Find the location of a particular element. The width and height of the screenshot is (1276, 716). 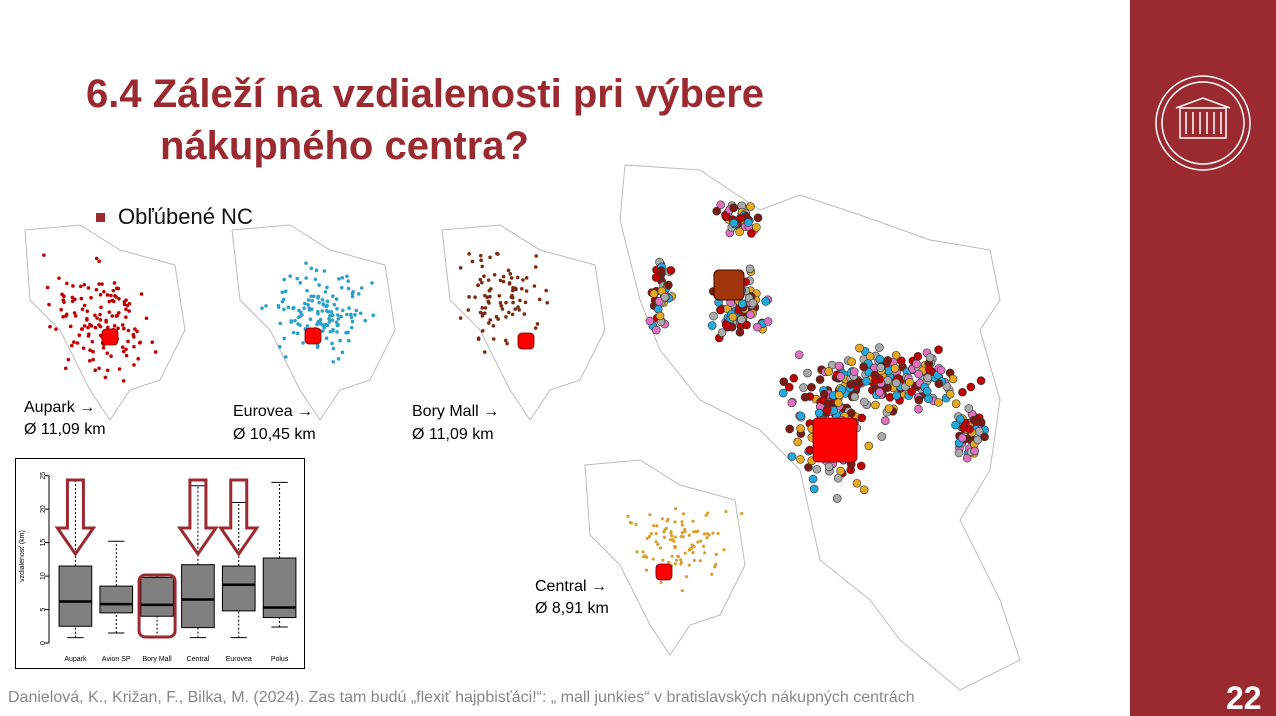

y-axis-label: vzdialenosť (km) is located at coordinates (22, 556).